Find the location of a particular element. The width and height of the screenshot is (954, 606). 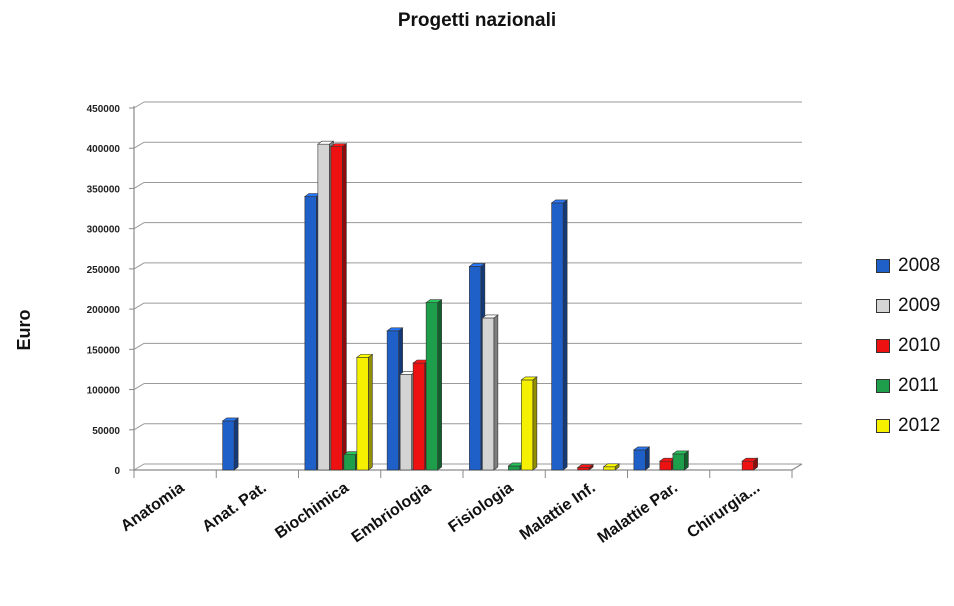

y-axis-label: Euro is located at coordinates (24, 329).